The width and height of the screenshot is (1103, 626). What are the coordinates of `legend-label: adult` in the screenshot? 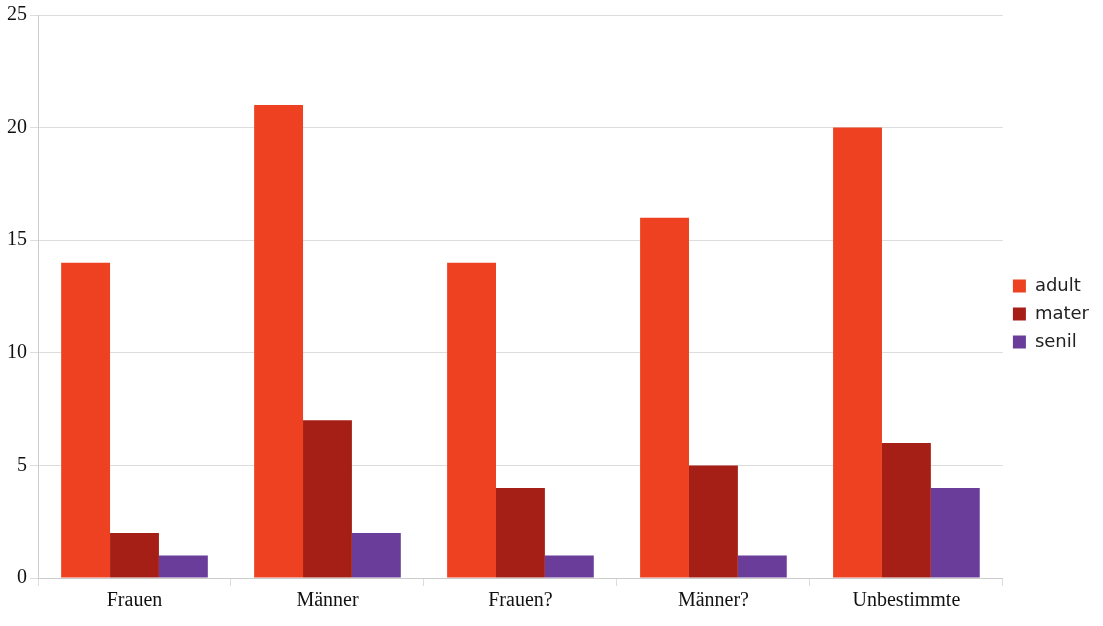 It's located at (1057, 284).